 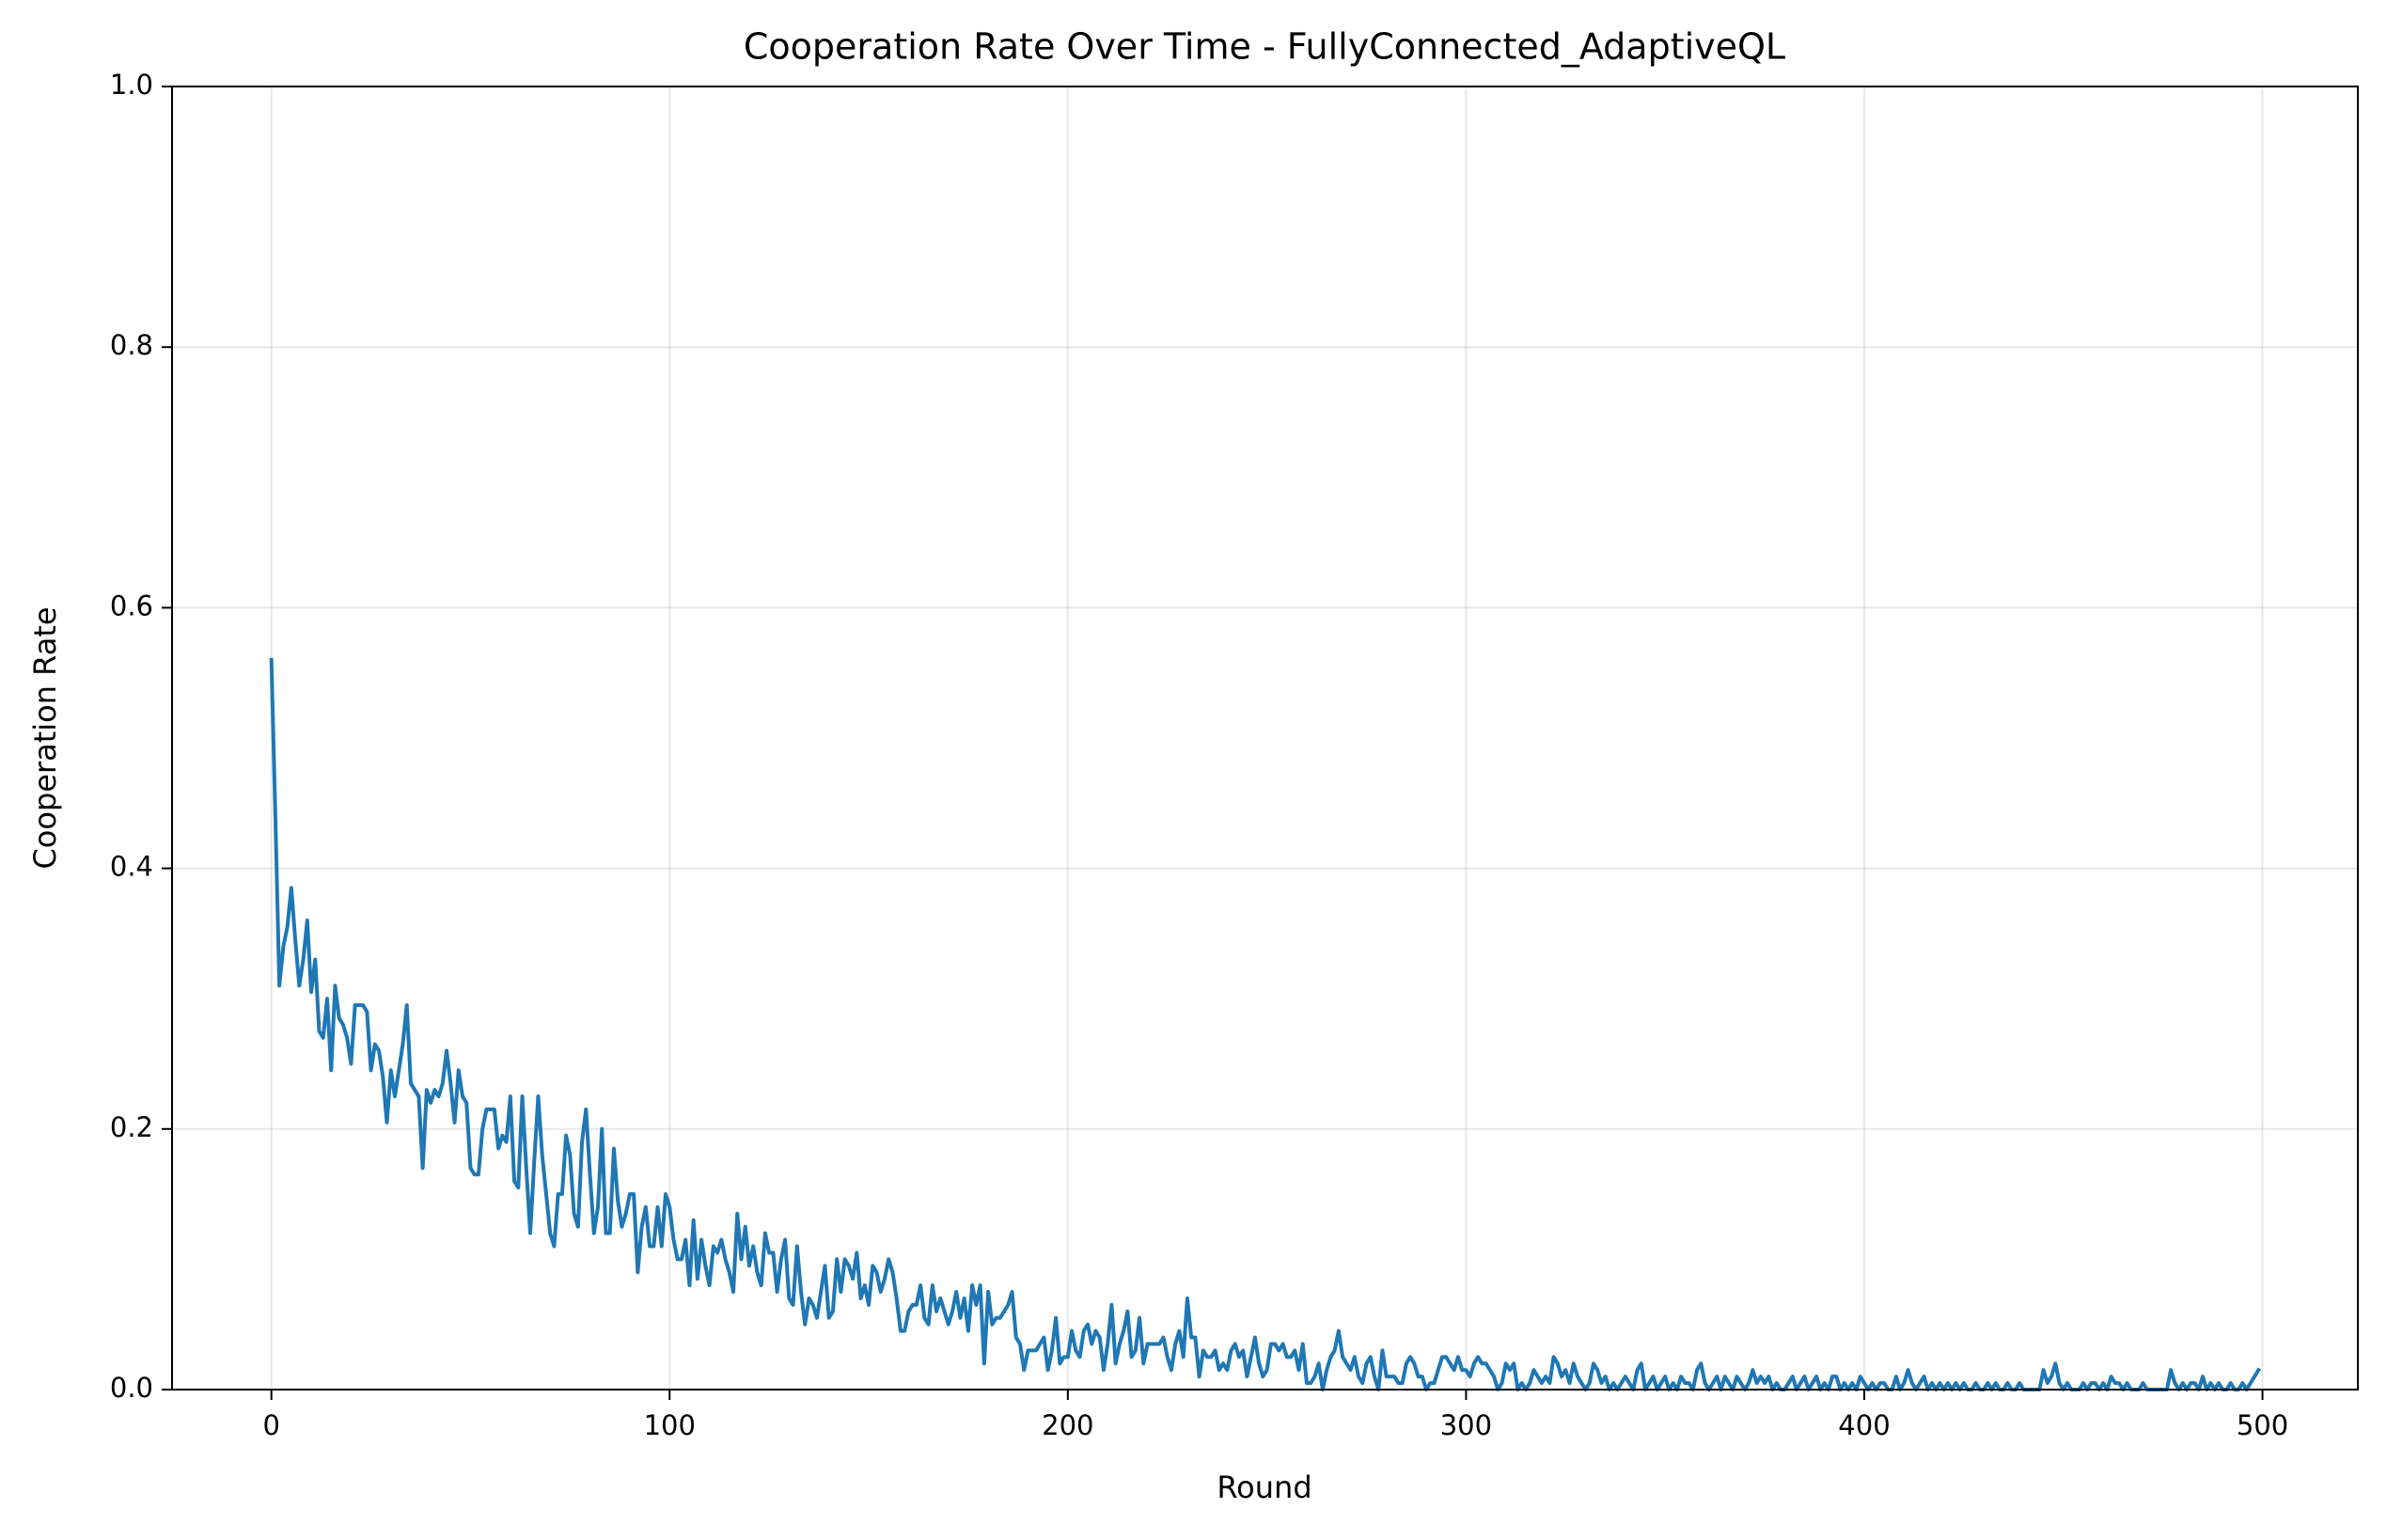 I want to click on y-tick-label: 0.8, so click(x=131, y=345).